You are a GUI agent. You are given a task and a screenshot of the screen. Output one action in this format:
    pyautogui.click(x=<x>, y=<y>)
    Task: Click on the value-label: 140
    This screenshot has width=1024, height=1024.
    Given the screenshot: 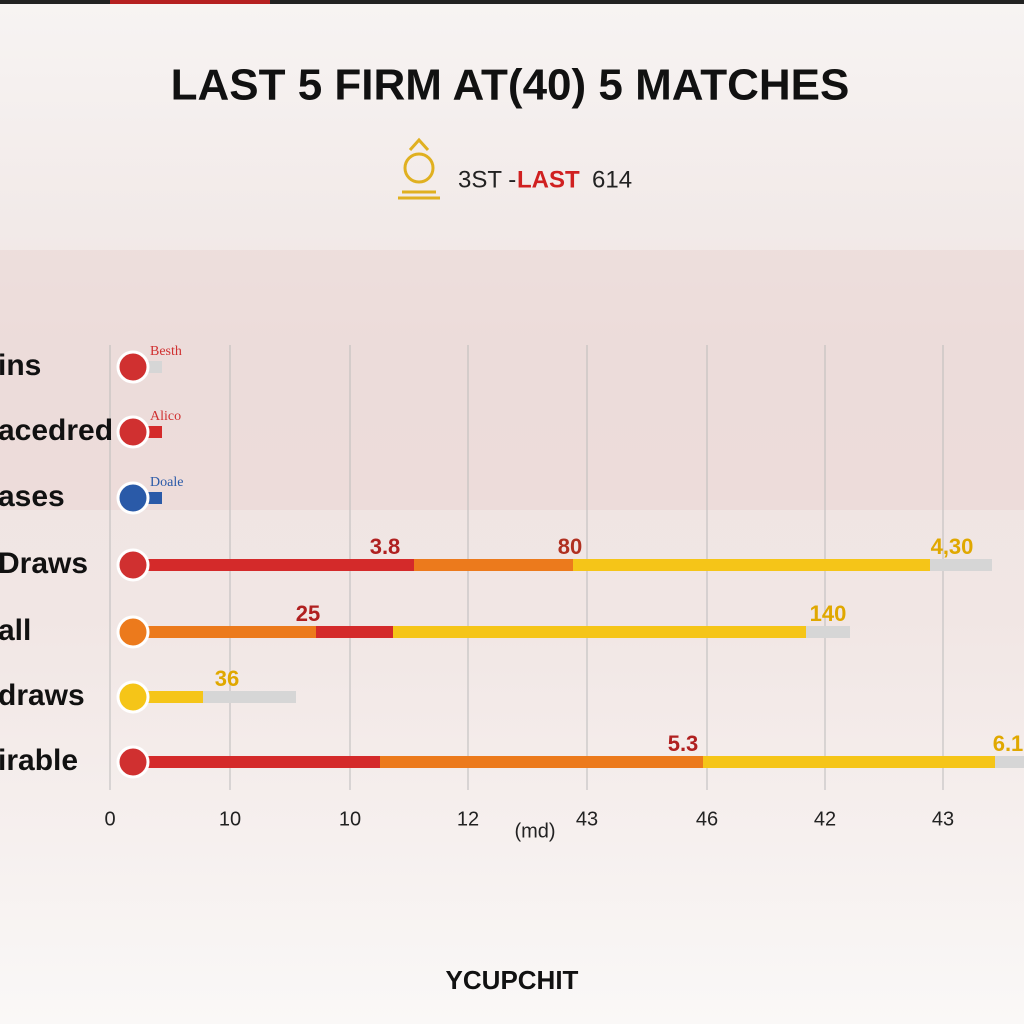 What is the action you would take?
    pyautogui.click(x=828, y=613)
    